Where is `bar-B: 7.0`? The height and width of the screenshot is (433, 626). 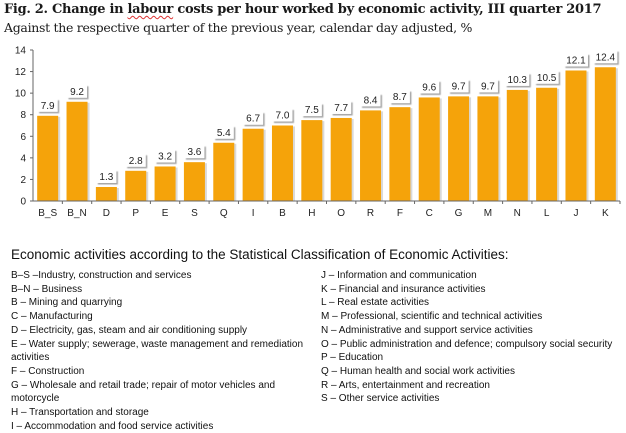 bar-B: 7.0 is located at coordinates (283, 154).